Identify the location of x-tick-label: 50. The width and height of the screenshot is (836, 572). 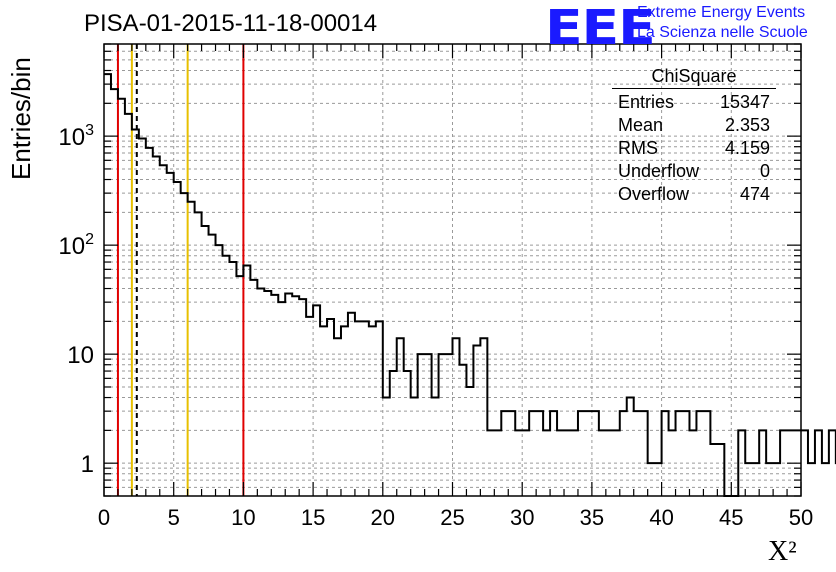
(801, 517).